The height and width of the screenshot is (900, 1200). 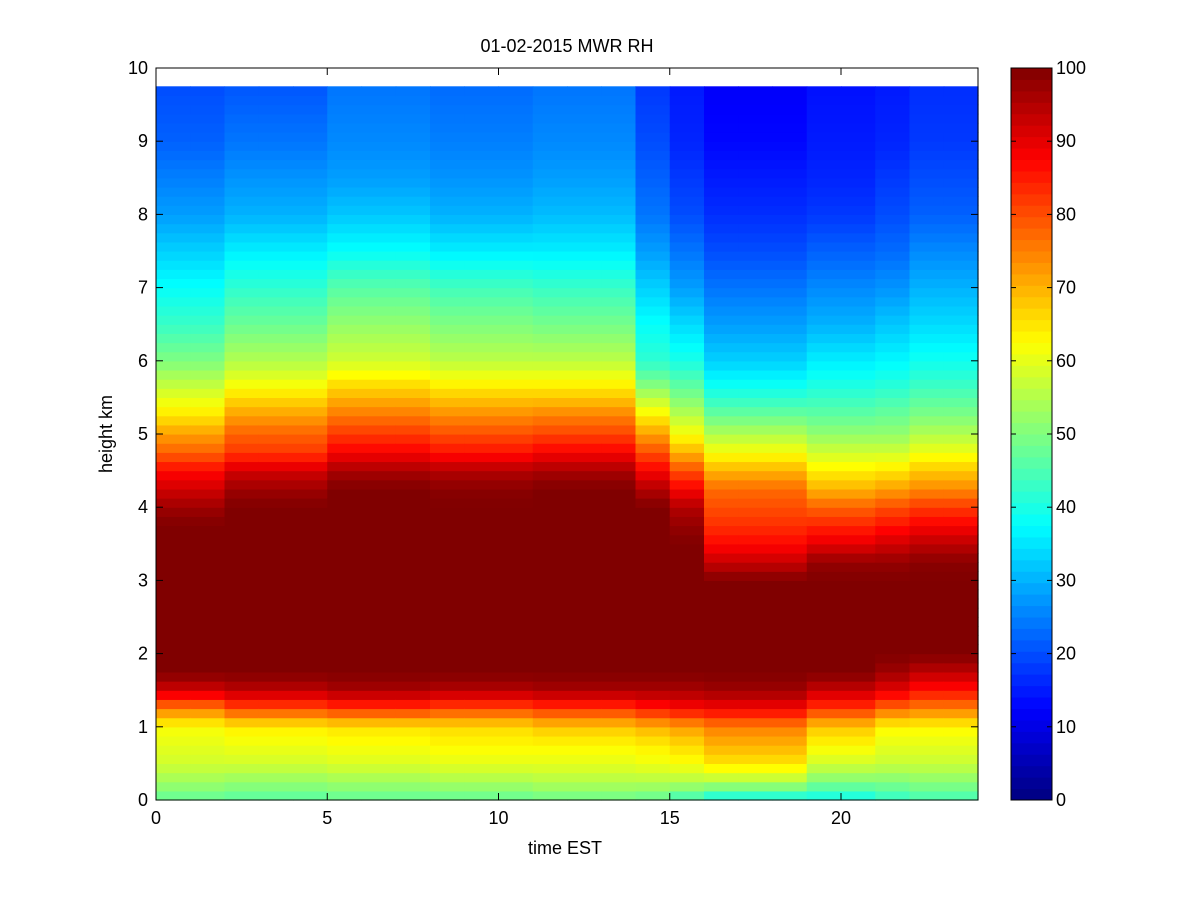 I want to click on chart-title: 01-02-2015 MWR RH, so click(x=566, y=46).